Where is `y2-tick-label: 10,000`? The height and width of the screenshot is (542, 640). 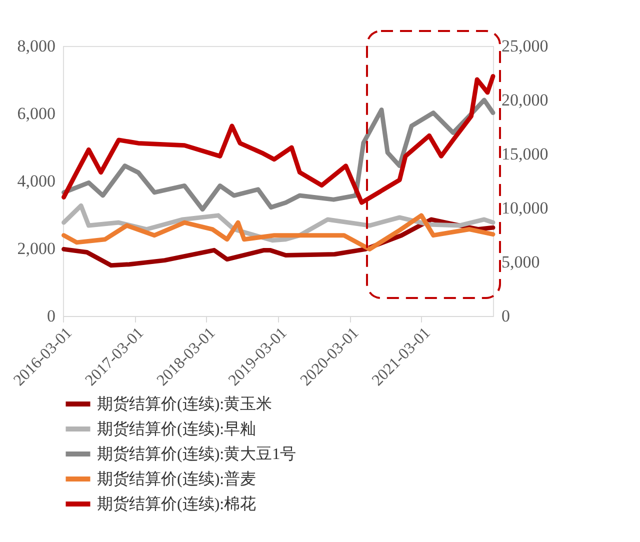
y2-tick-label: 10,000 is located at coordinates (525, 208).